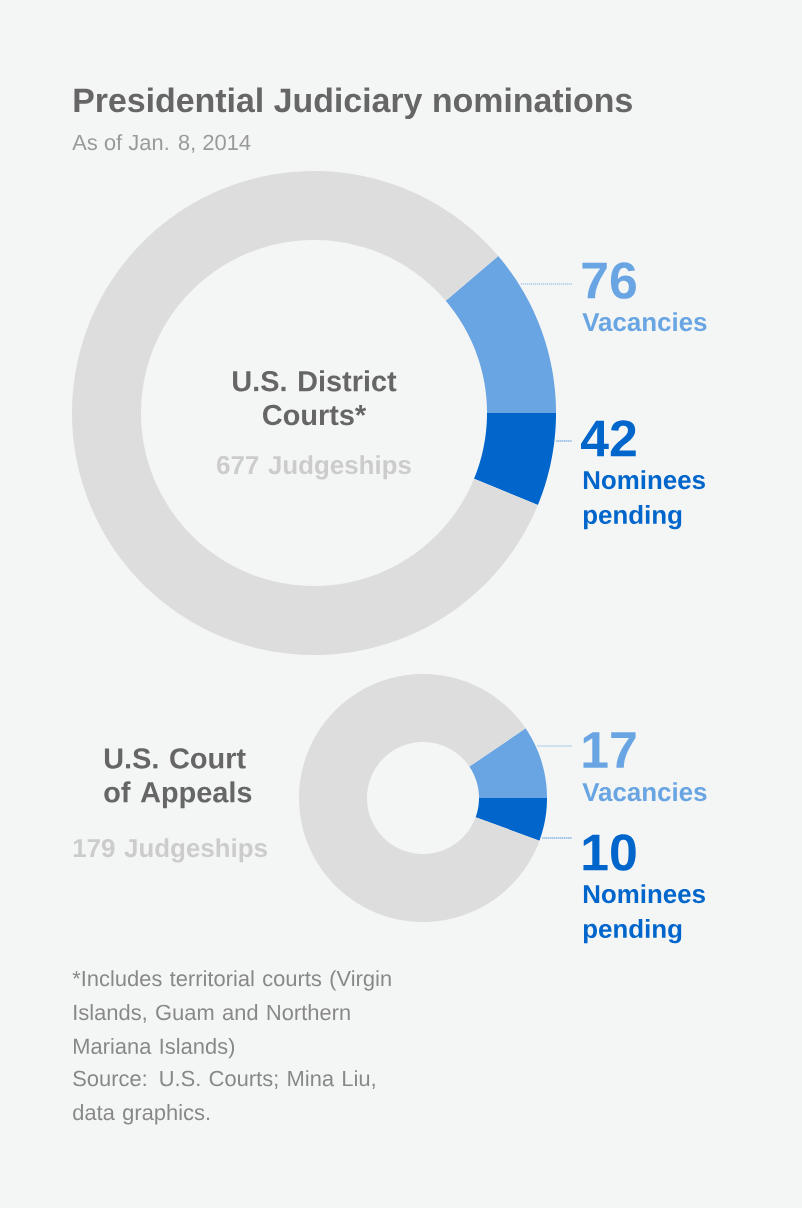 The image size is (802, 1208). Describe the element at coordinates (353, 103) in the screenshot. I see `chart-title: Presidential Judiciary nominations` at that location.